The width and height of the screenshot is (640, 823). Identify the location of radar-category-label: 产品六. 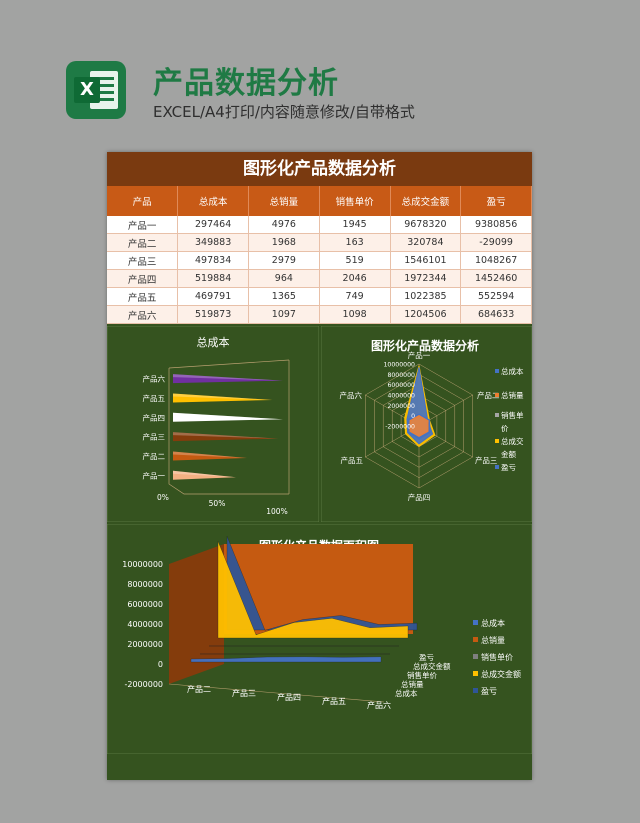
(351, 395).